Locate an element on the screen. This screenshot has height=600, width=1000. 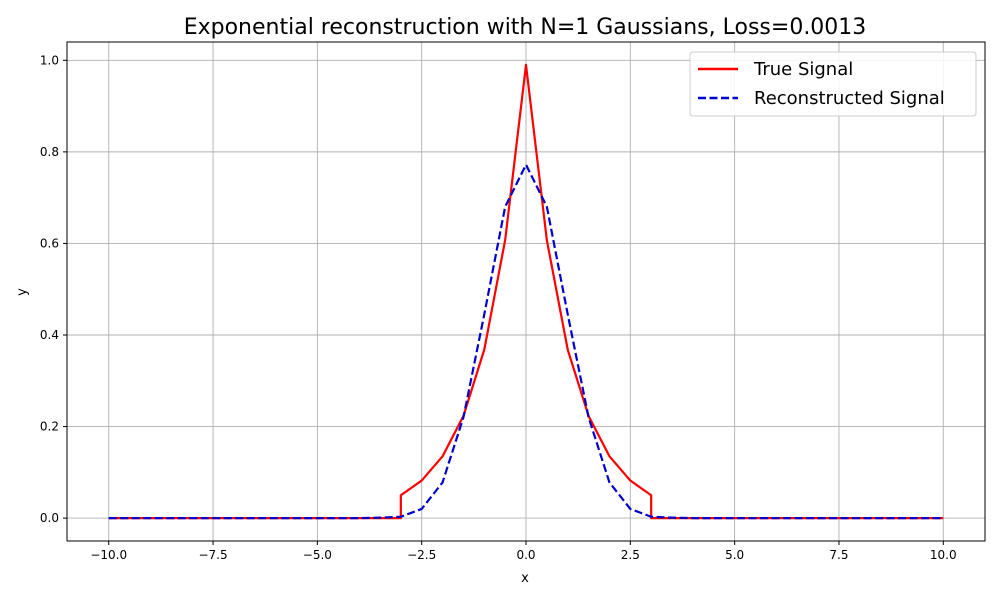
x-tick-label: −7.5 is located at coordinates (212, 555).